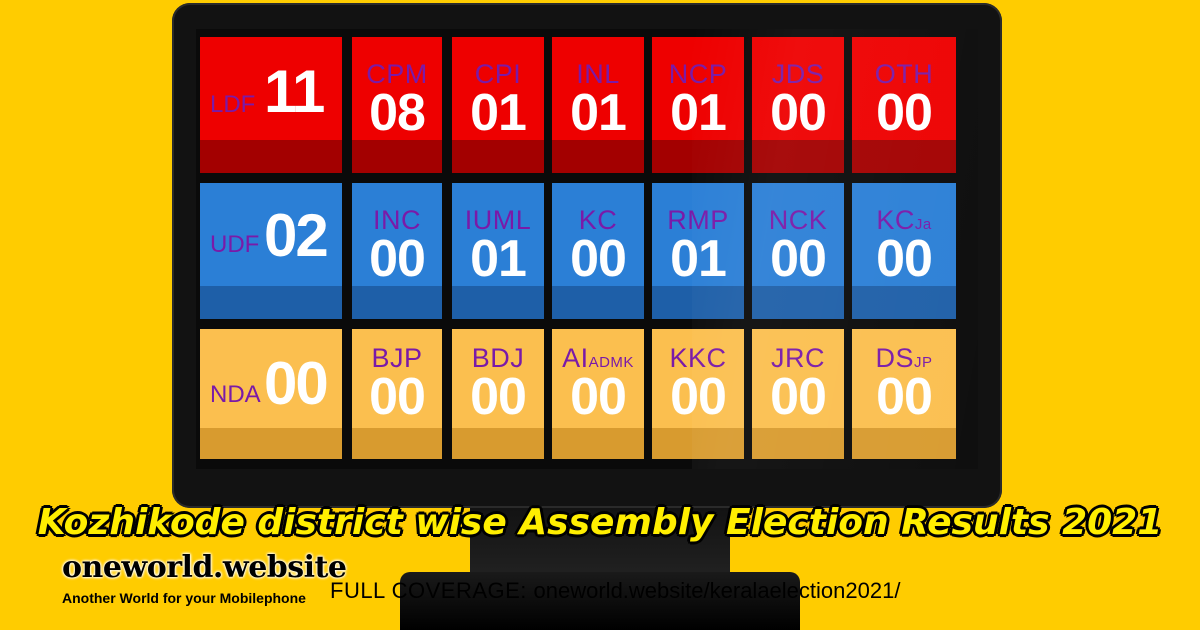  Describe the element at coordinates (698, 358) in the screenshot. I see `party-name: KKC` at that location.